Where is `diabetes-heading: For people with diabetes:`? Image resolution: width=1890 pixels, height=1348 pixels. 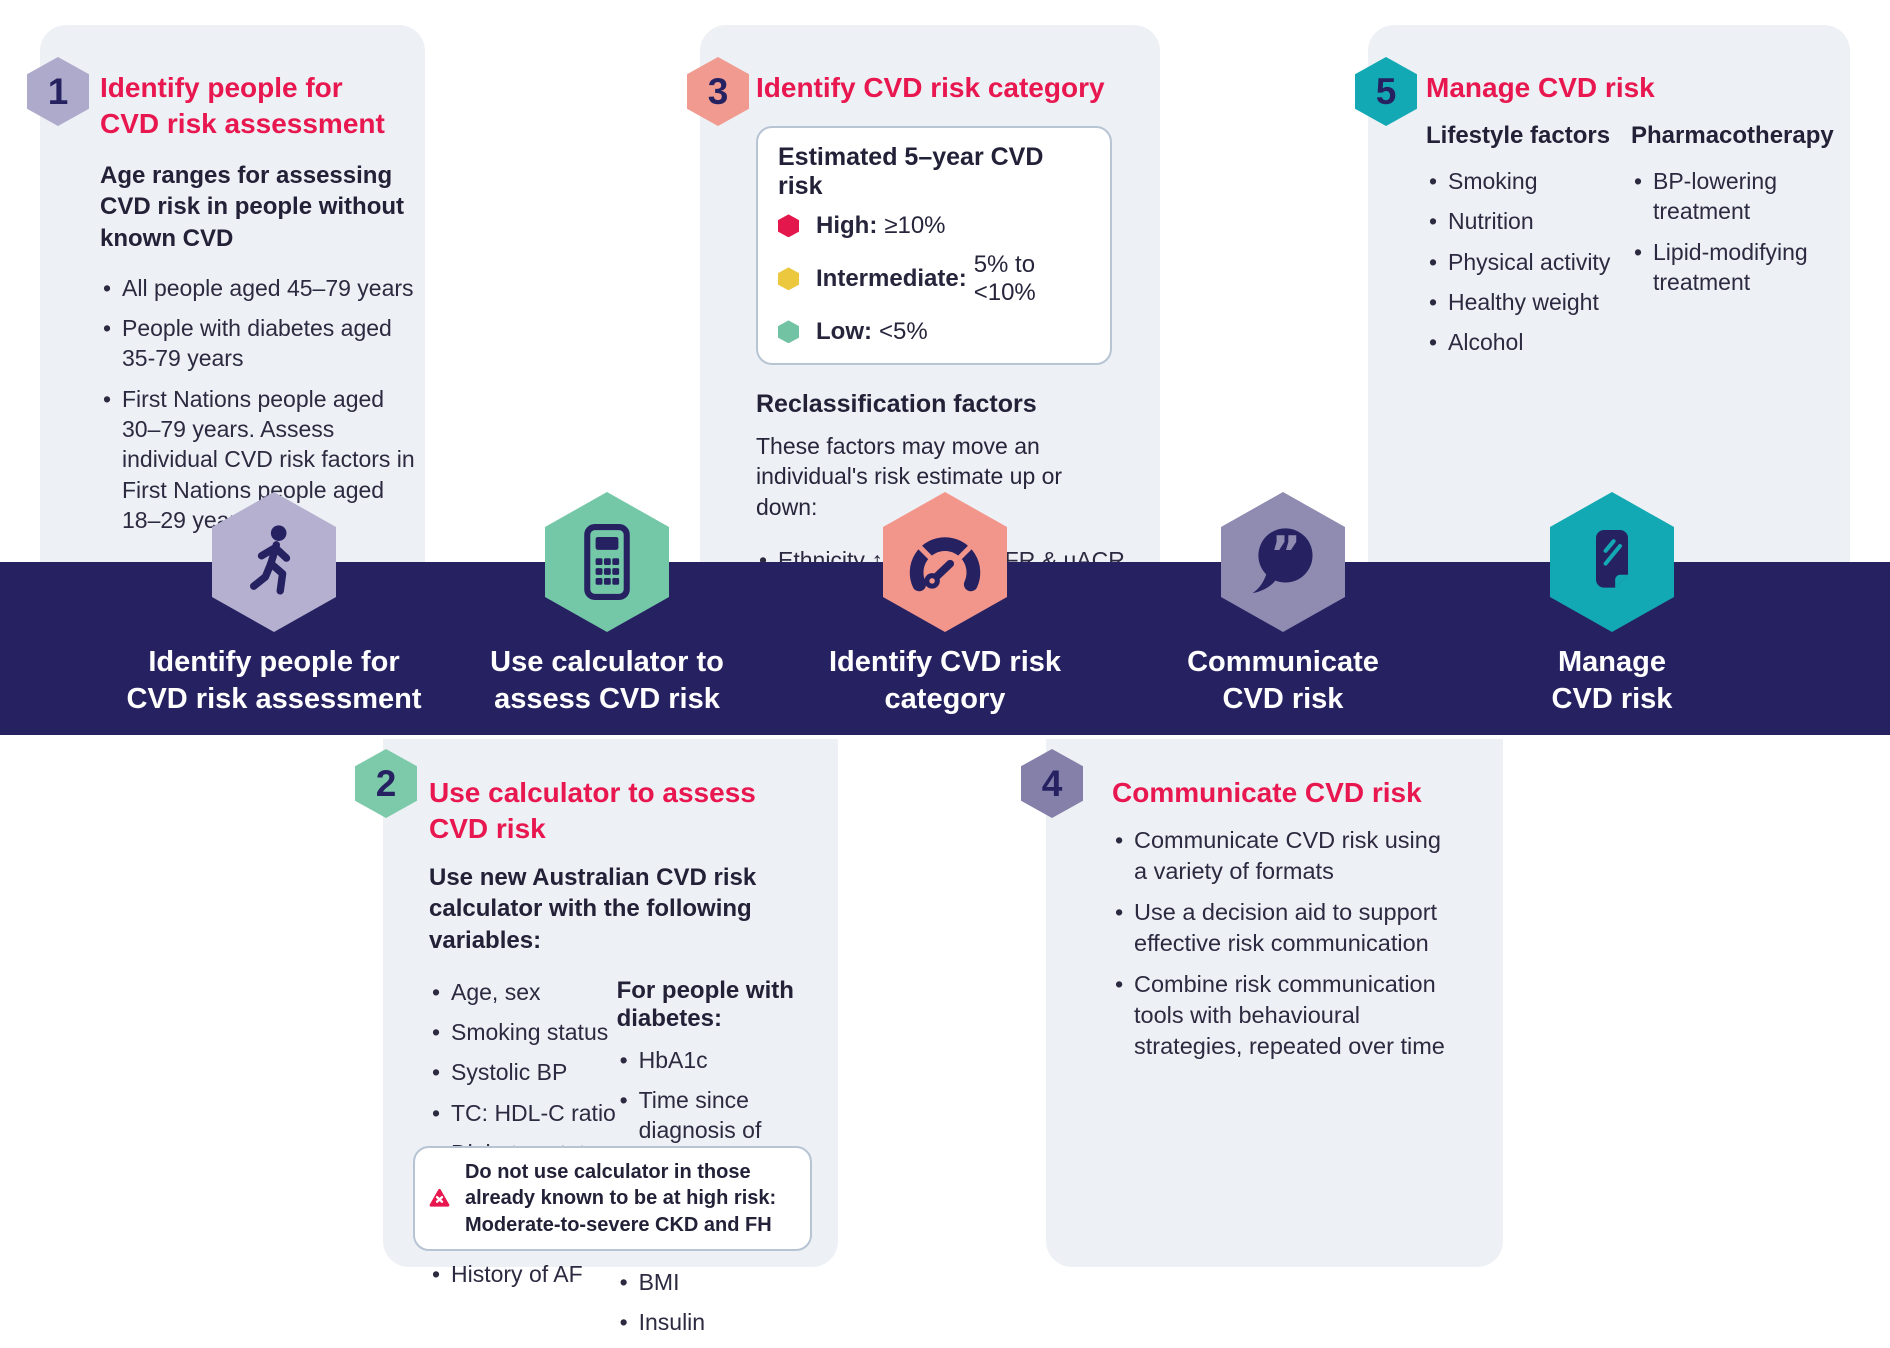
diabetes-heading: For people with diabetes: is located at coordinates (705, 1004).